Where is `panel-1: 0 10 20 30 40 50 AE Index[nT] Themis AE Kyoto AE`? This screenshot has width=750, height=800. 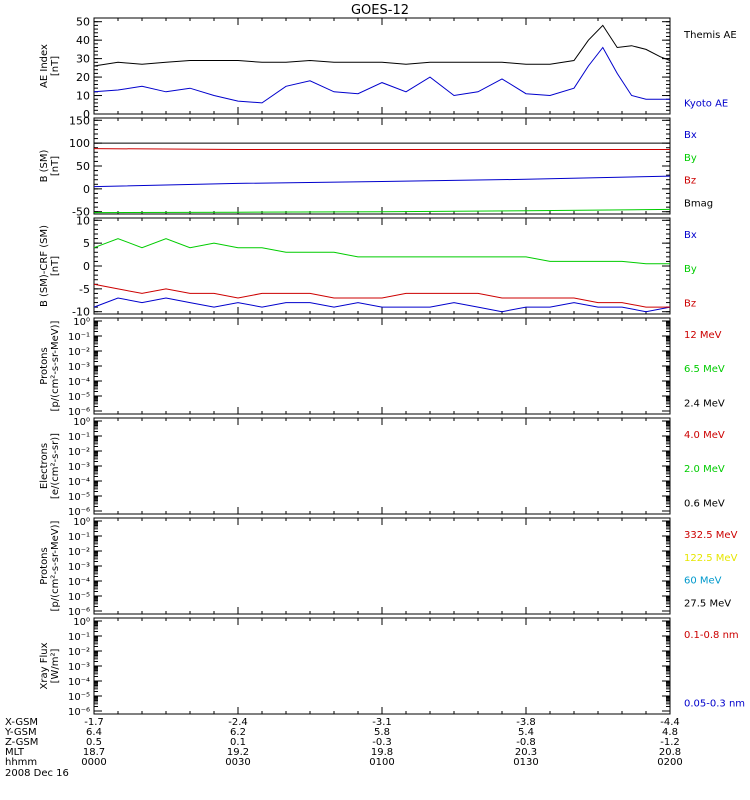
panel-1: 0 10 20 30 40 50 AE Index[nT] Themis AE Kyoto AE is located at coordinates (388, 68).